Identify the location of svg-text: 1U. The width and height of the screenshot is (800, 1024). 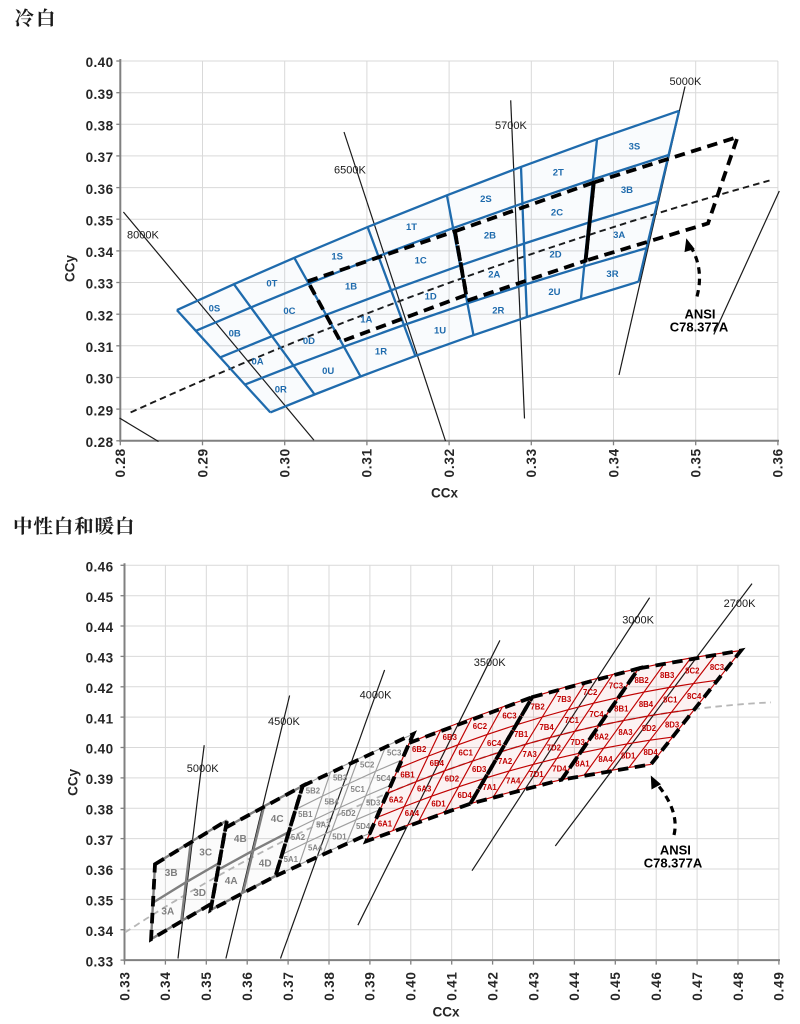
(440, 330).